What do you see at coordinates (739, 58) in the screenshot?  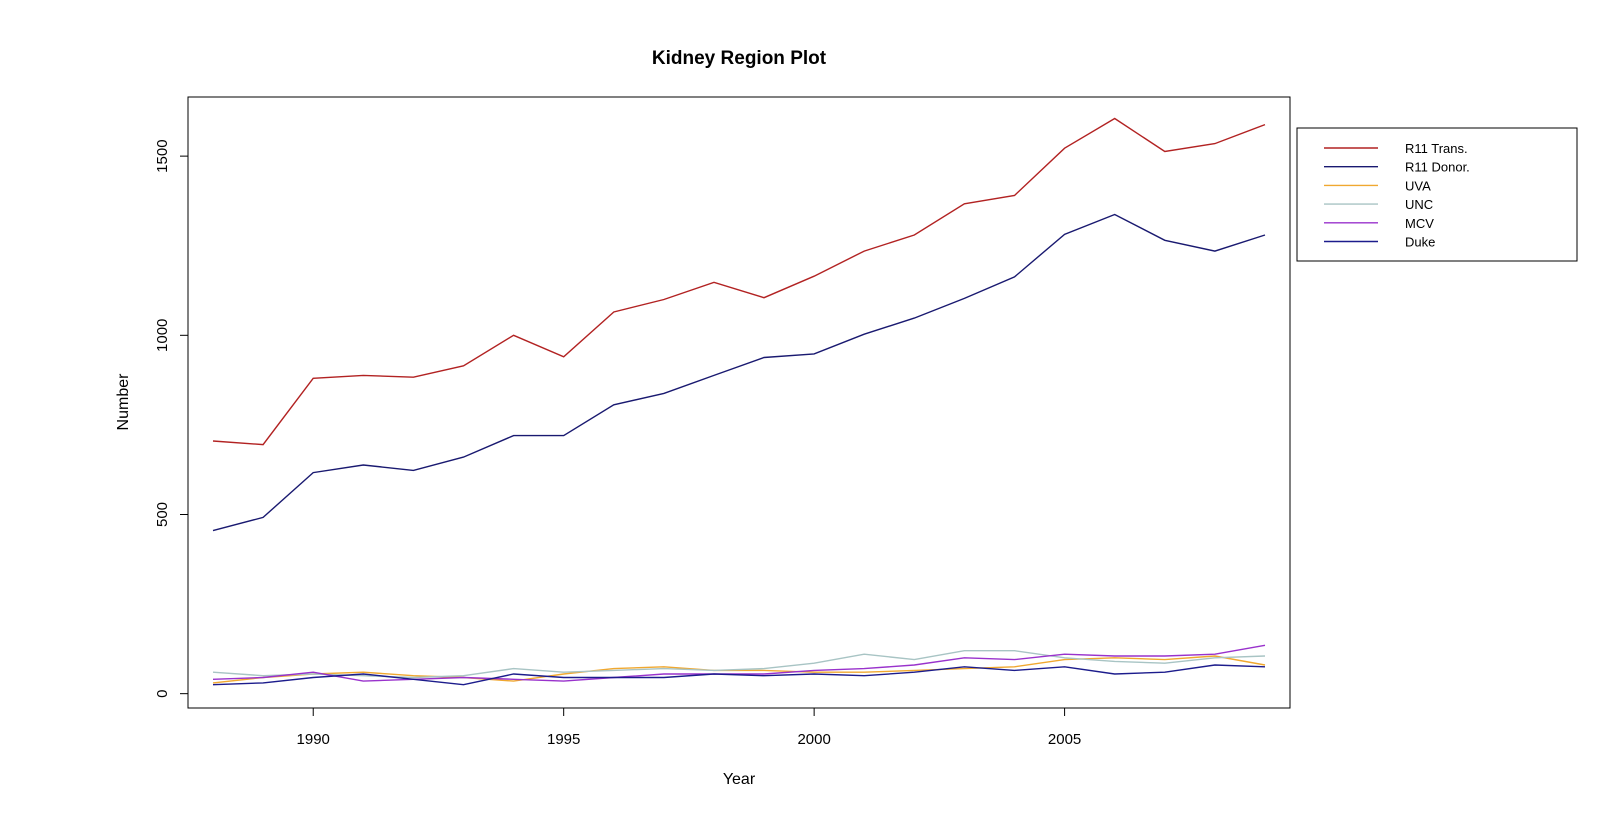 I see `chart-title: Kidney Region Plot` at bounding box center [739, 58].